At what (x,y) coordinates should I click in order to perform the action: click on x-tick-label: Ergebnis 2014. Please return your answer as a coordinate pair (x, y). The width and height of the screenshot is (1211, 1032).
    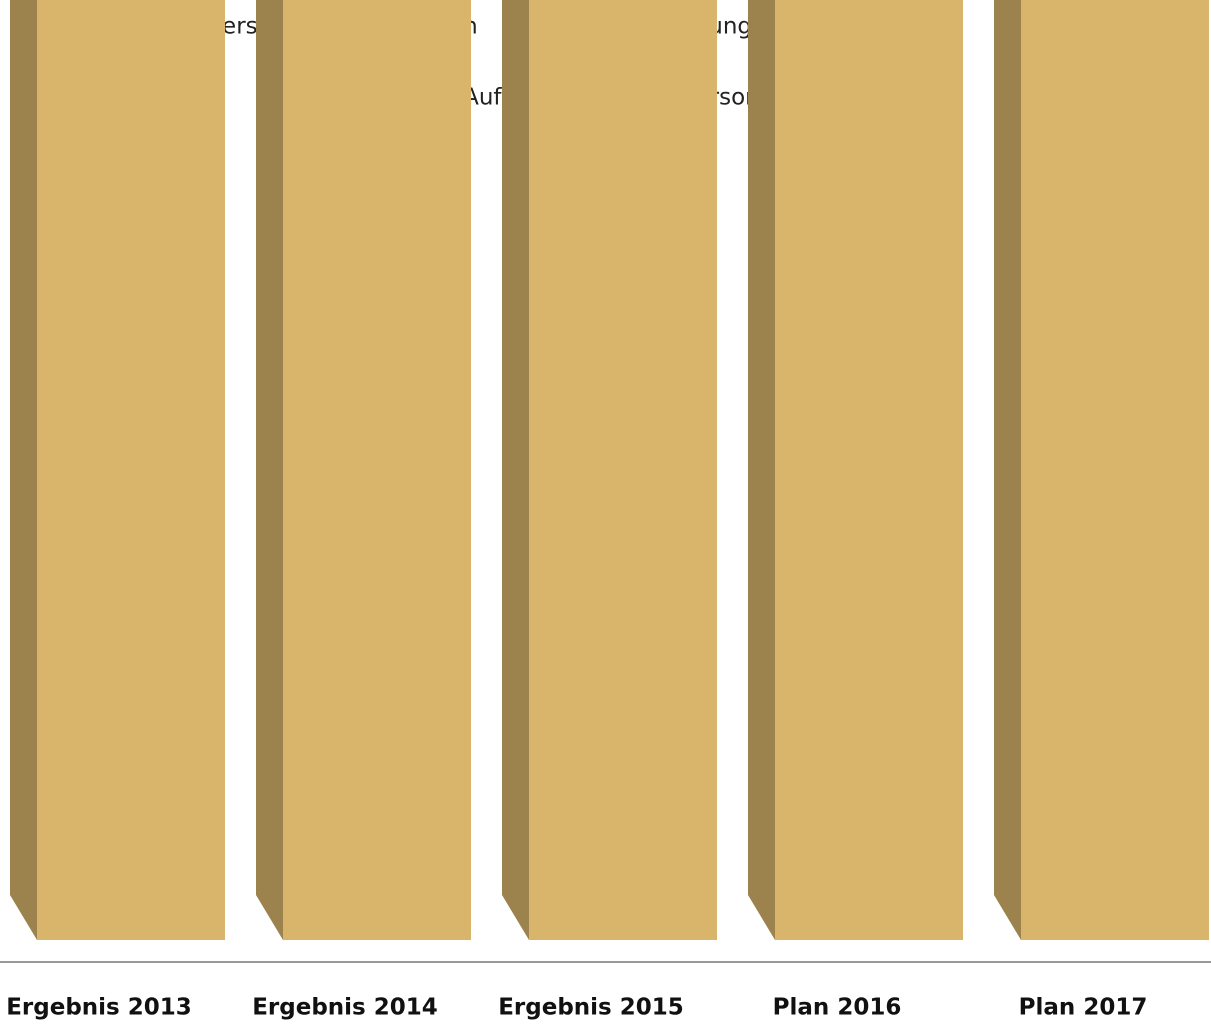
    Looking at the image, I should click on (345, 1008).